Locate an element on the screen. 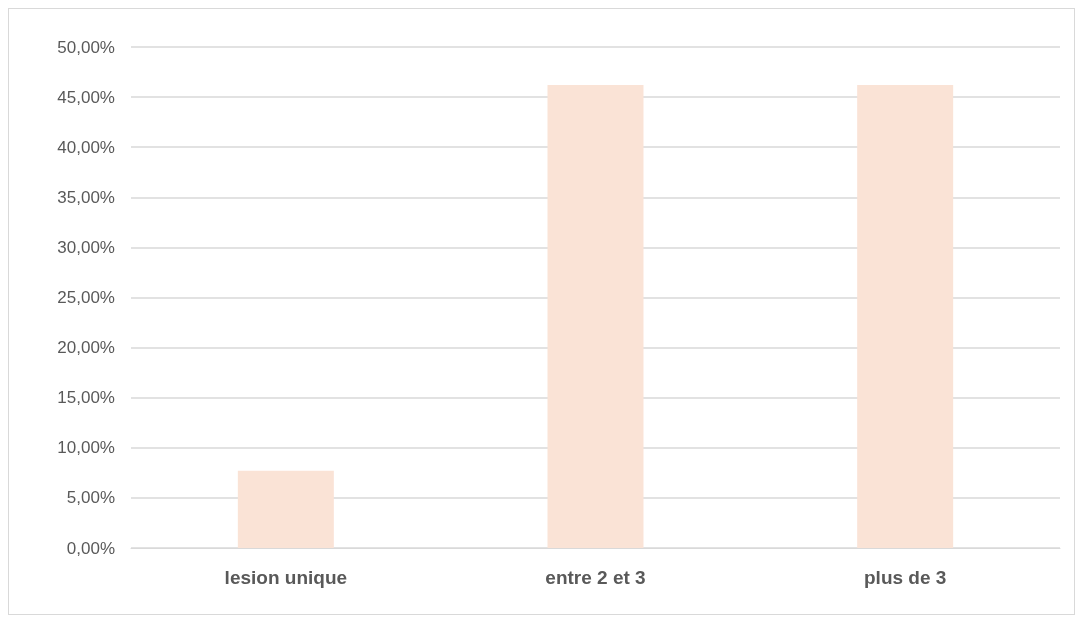 This screenshot has width=1083, height=623. x-tick-label: entre 2 et 3 is located at coordinates (595, 577).